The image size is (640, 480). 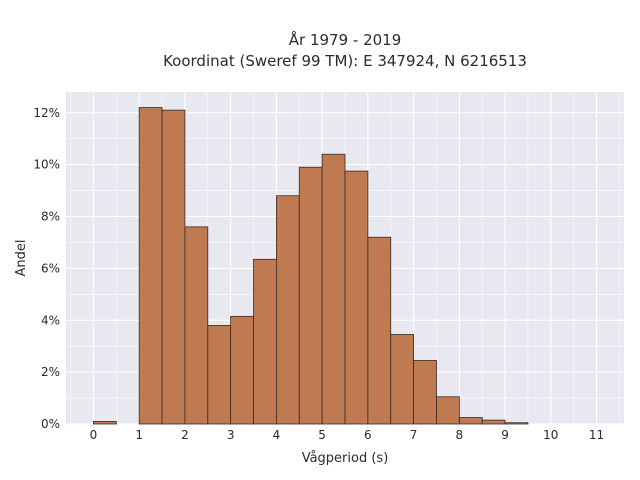 What do you see at coordinates (414, 435) in the screenshot?
I see `x-tick-label: 7` at bounding box center [414, 435].